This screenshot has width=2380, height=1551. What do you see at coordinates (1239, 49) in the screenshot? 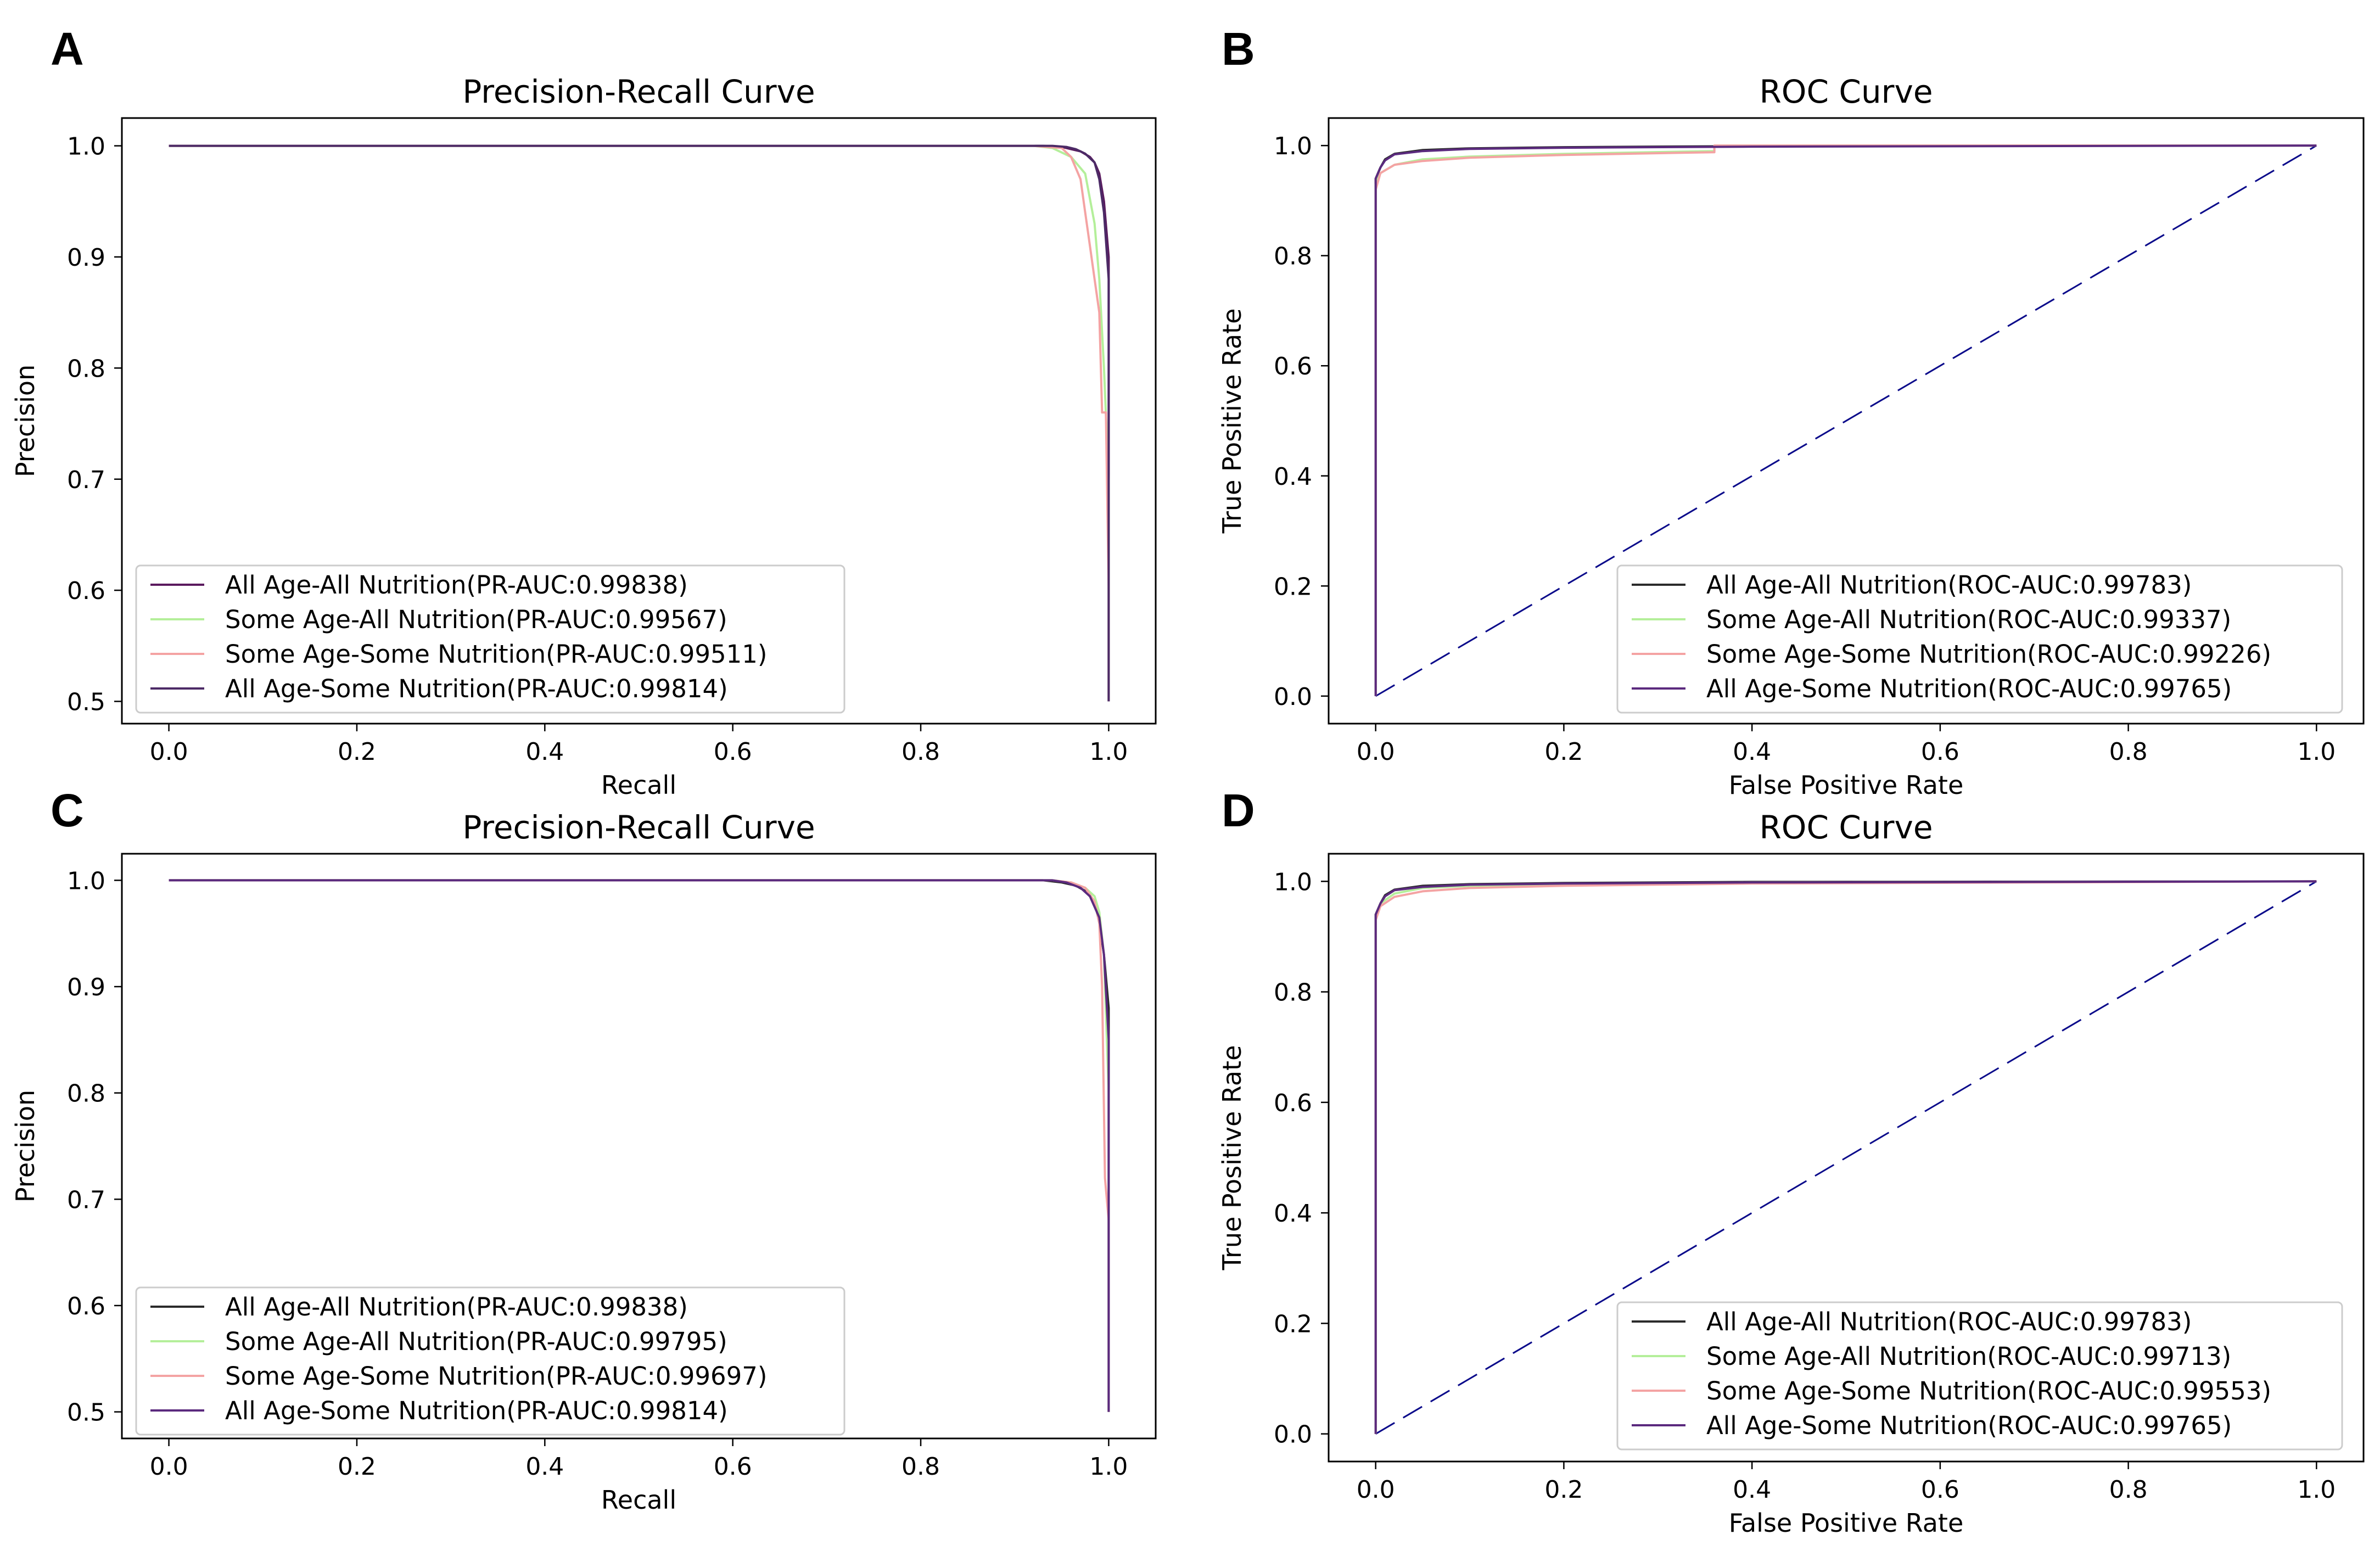
I see `panel-letter: B` at bounding box center [1239, 49].